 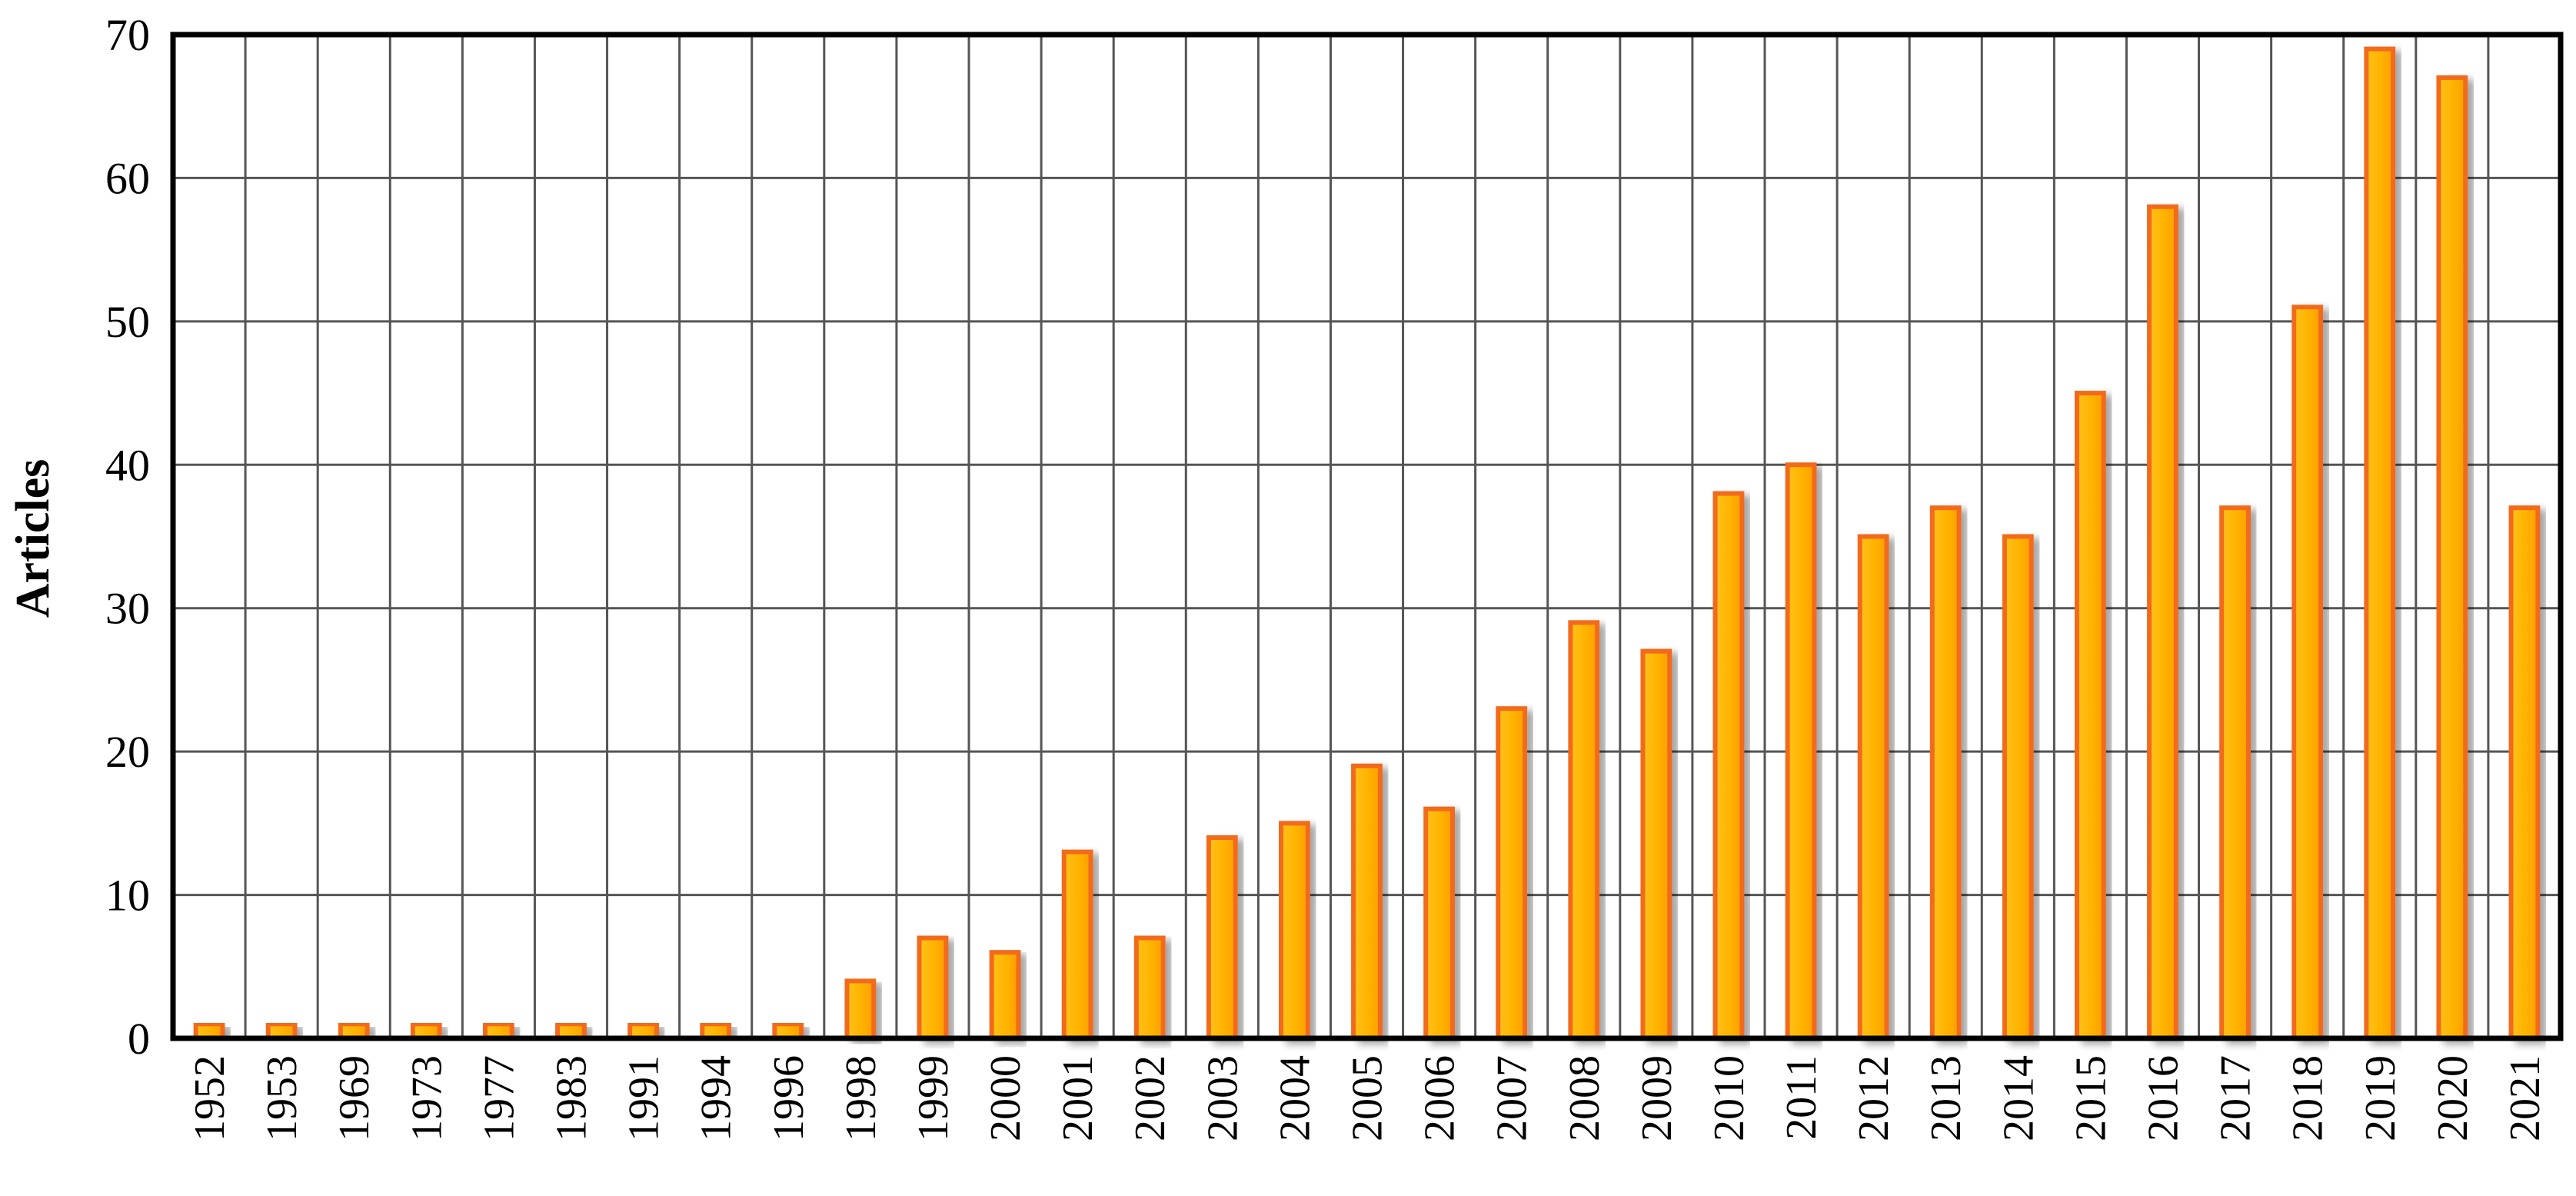 What do you see at coordinates (1801, 1097) in the screenshot?
I see `x-tick-label: 2011` at bounding box center [1801, 1097].